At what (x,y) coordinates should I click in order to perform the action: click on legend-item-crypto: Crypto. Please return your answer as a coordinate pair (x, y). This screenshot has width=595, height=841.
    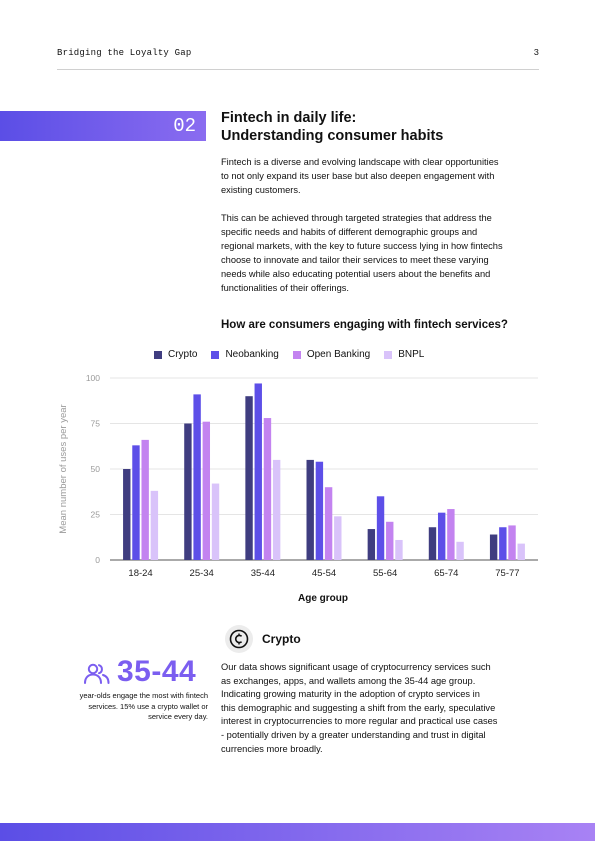
    Looking at the image, I should click on (175, 354).